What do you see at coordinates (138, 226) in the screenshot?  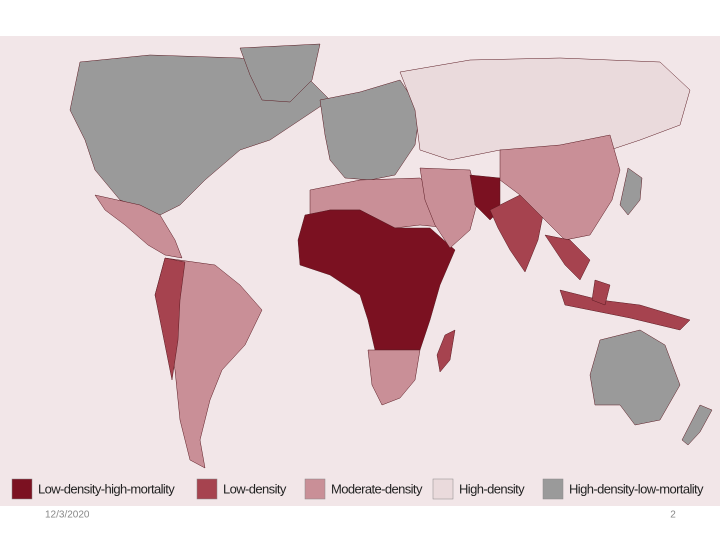 I see `central-america` at bounding box center [138, 226].